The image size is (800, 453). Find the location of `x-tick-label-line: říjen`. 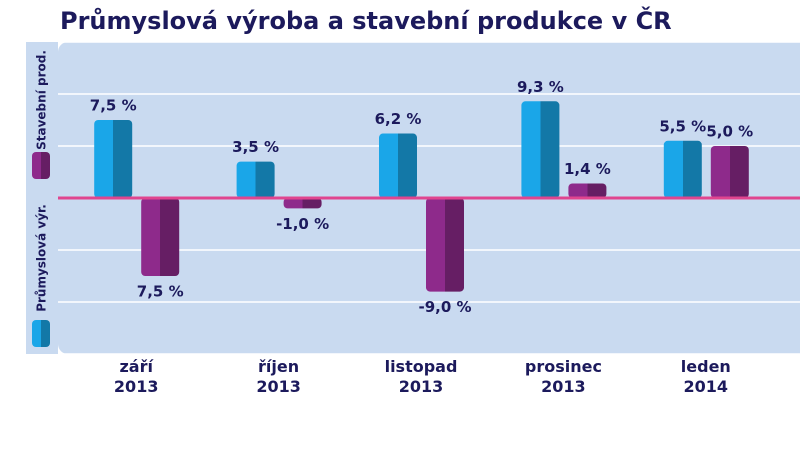

x-tick-label-line: říjen is located at coordinates (278, 366).